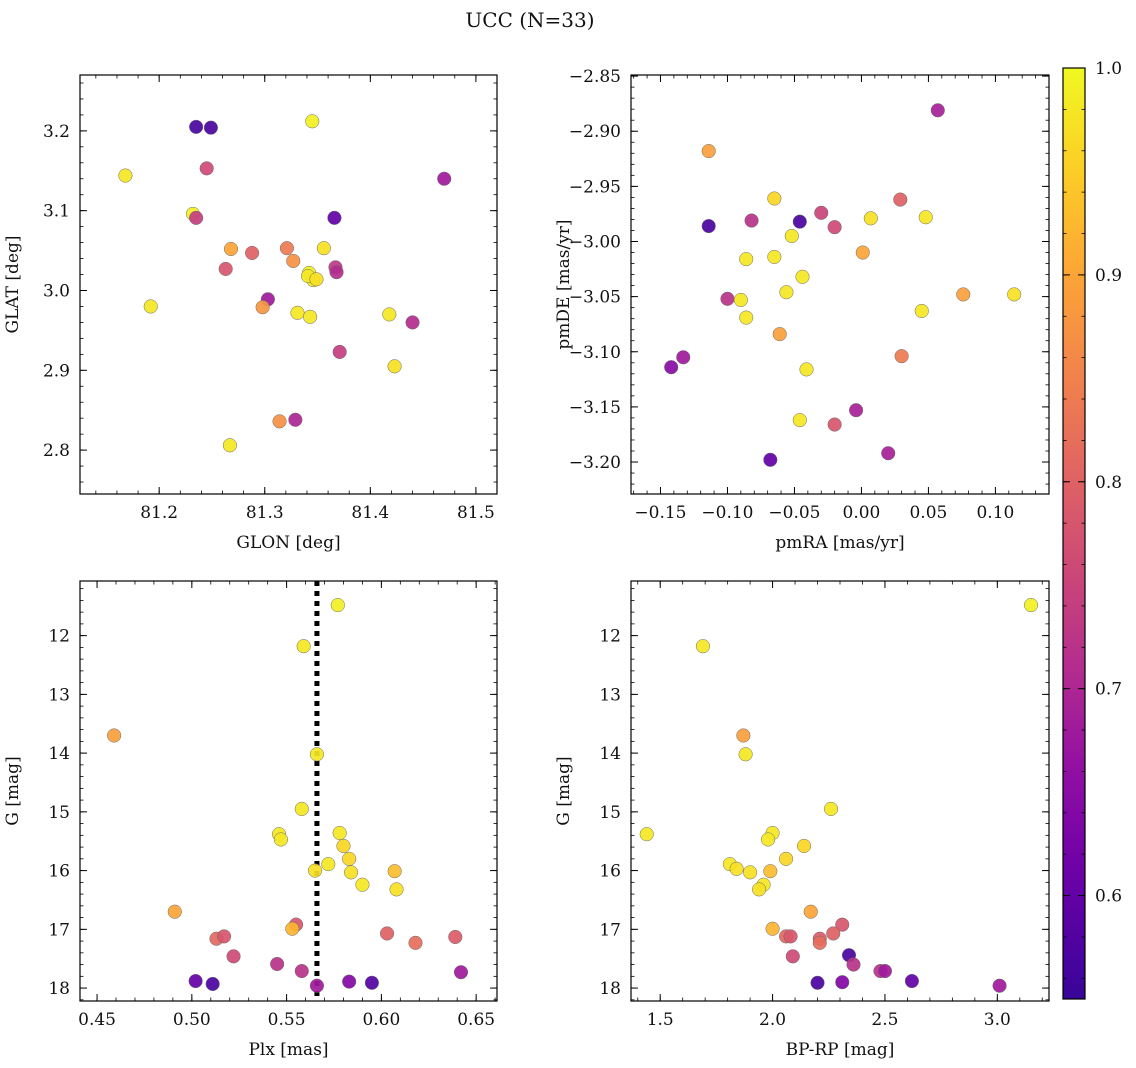  I want to click on ax4-ylabel: G [mag], so click(564, 790).